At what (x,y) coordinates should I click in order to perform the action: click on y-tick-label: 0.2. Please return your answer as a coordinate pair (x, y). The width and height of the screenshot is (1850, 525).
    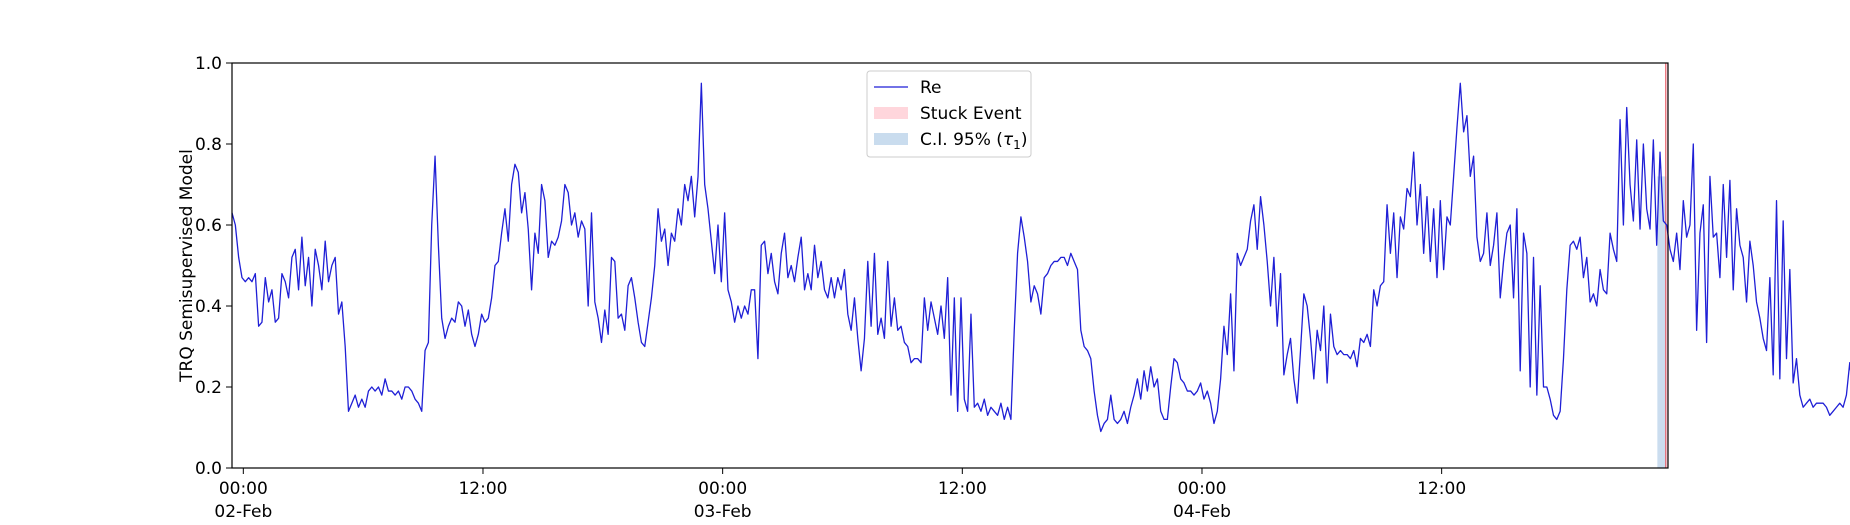
    Looking at the image, I should click on (208, 388).